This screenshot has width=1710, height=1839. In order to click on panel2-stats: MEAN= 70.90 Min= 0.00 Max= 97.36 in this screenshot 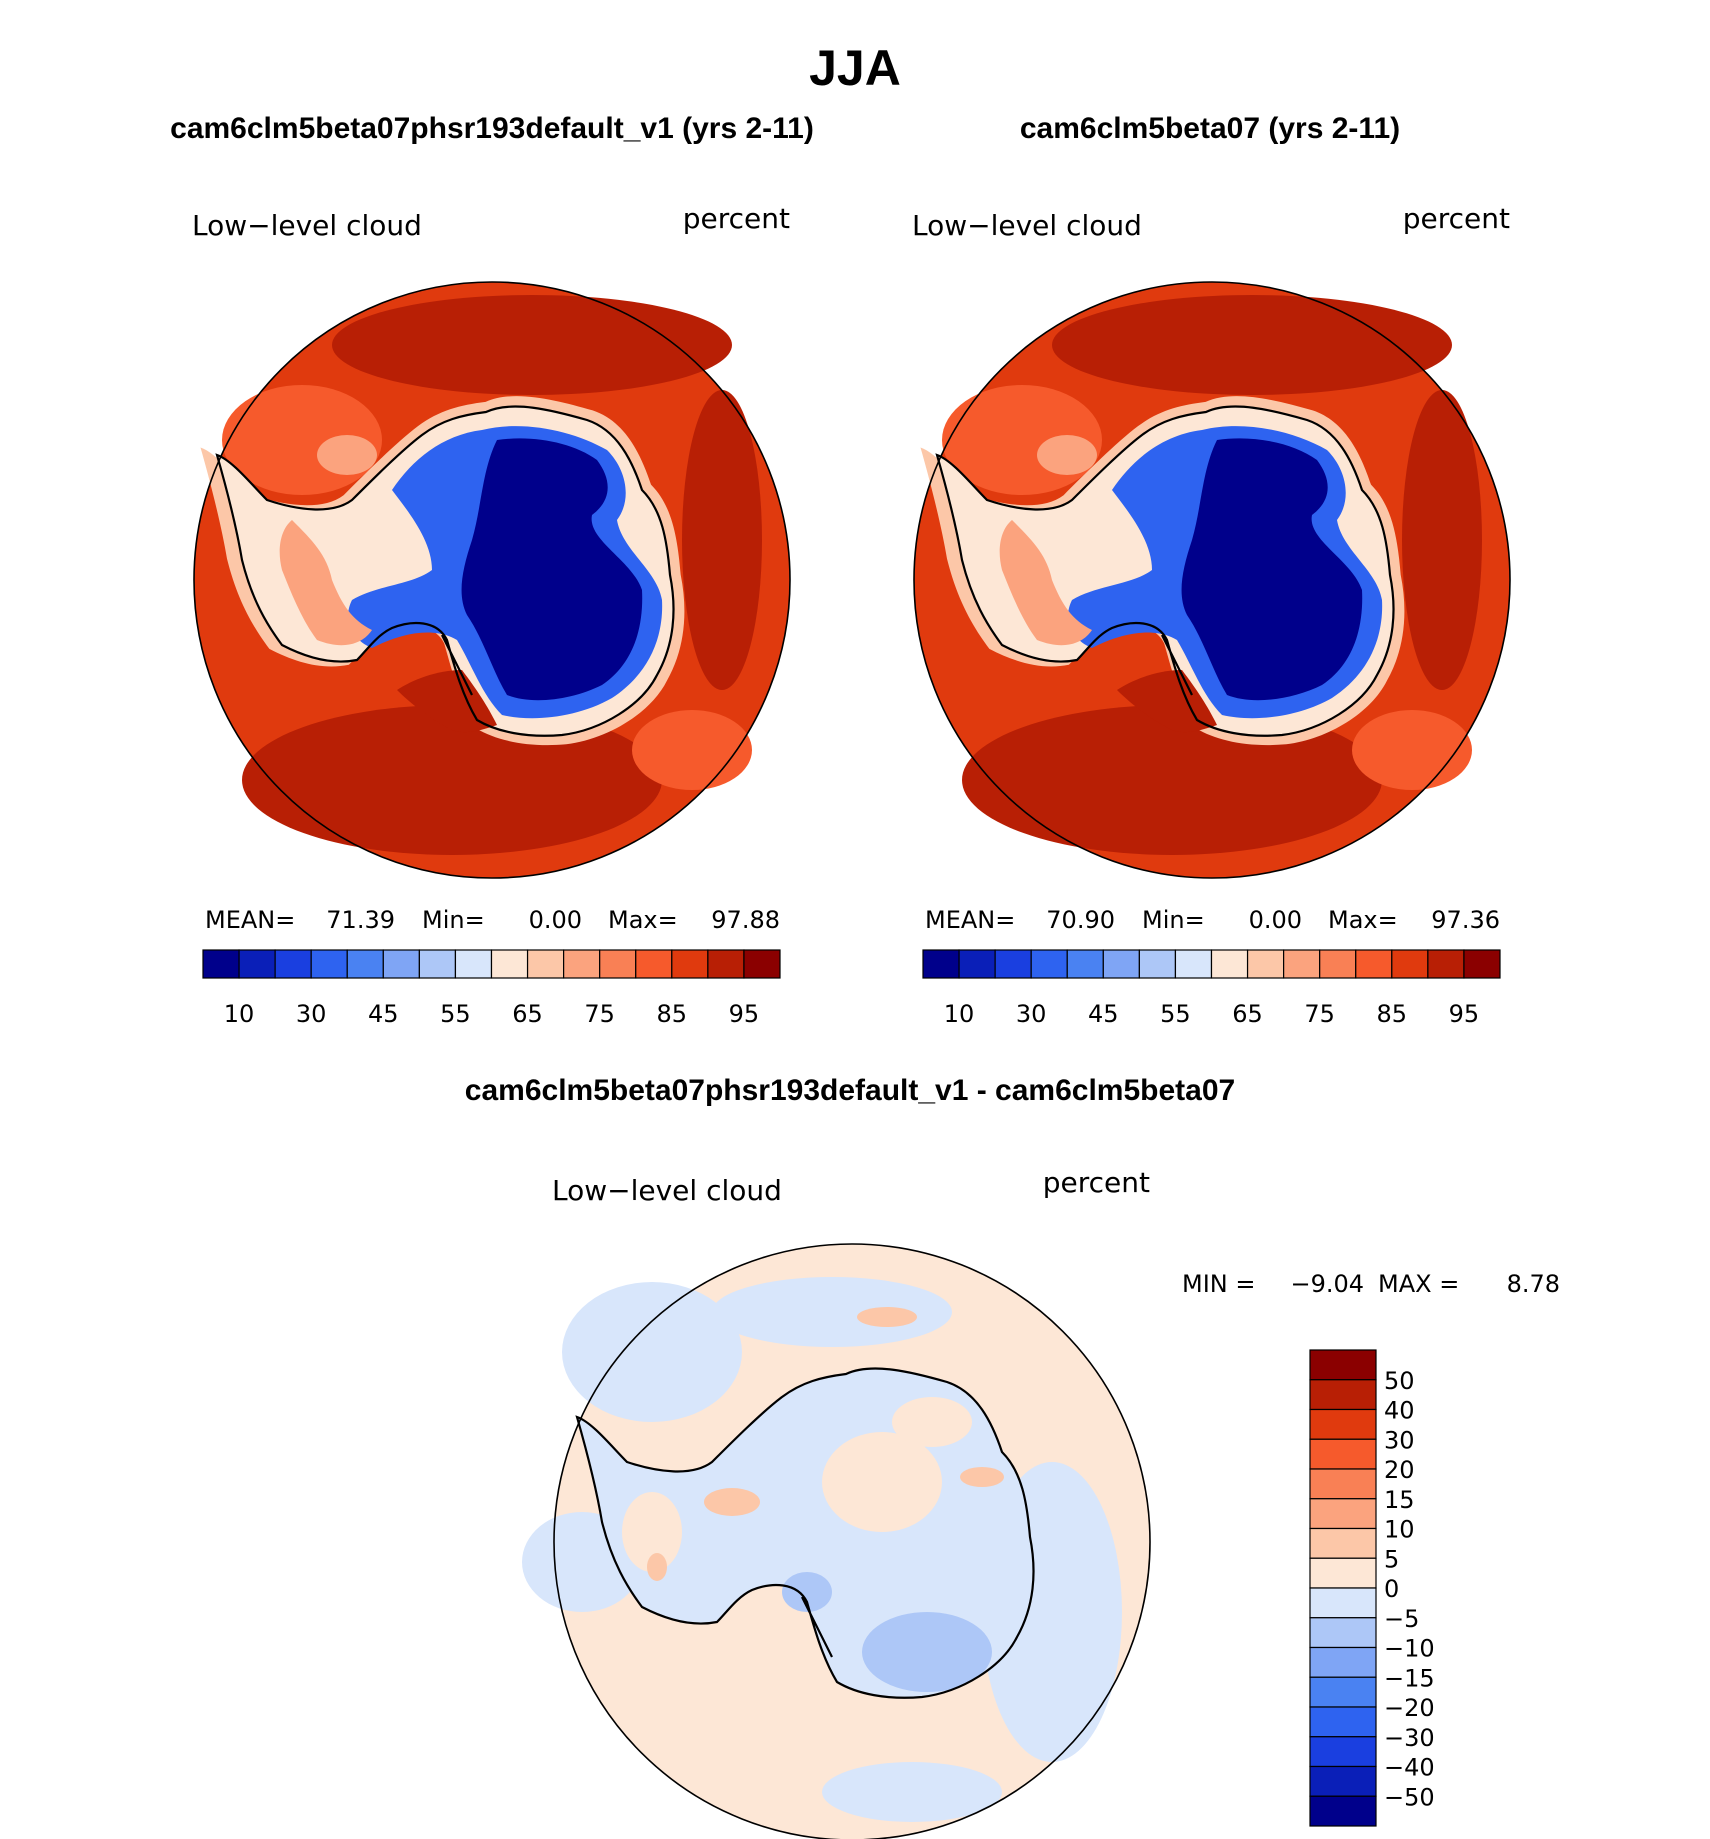, I will do `click(1212, 920)`.